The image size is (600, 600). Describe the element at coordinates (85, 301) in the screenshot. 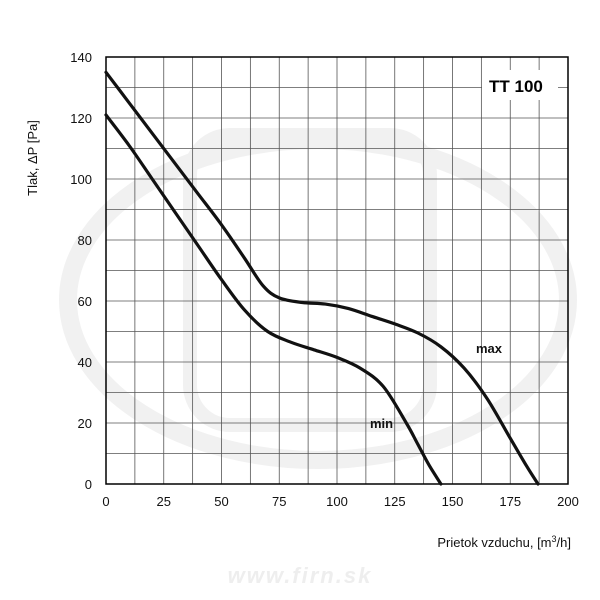

I see `y-tick-label: 60` at that location.